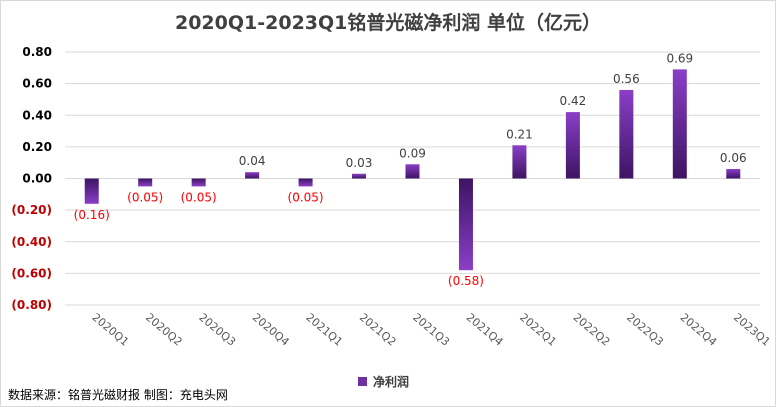  What do you see at coordinates (485, 330) in the screenshot?
I see `x-tick-label: 2021Q4` at bounding box center [485, 330].